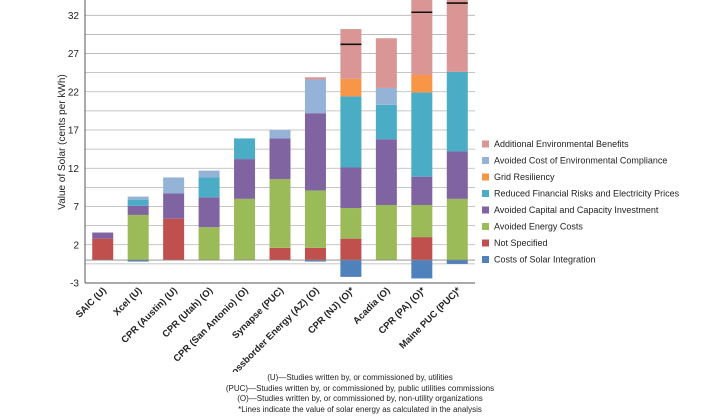 The width and height of the screenshot is (720, 420). Describe the element at coordinates (404, 24) in the screenshot. I see `value-markers` at that location.